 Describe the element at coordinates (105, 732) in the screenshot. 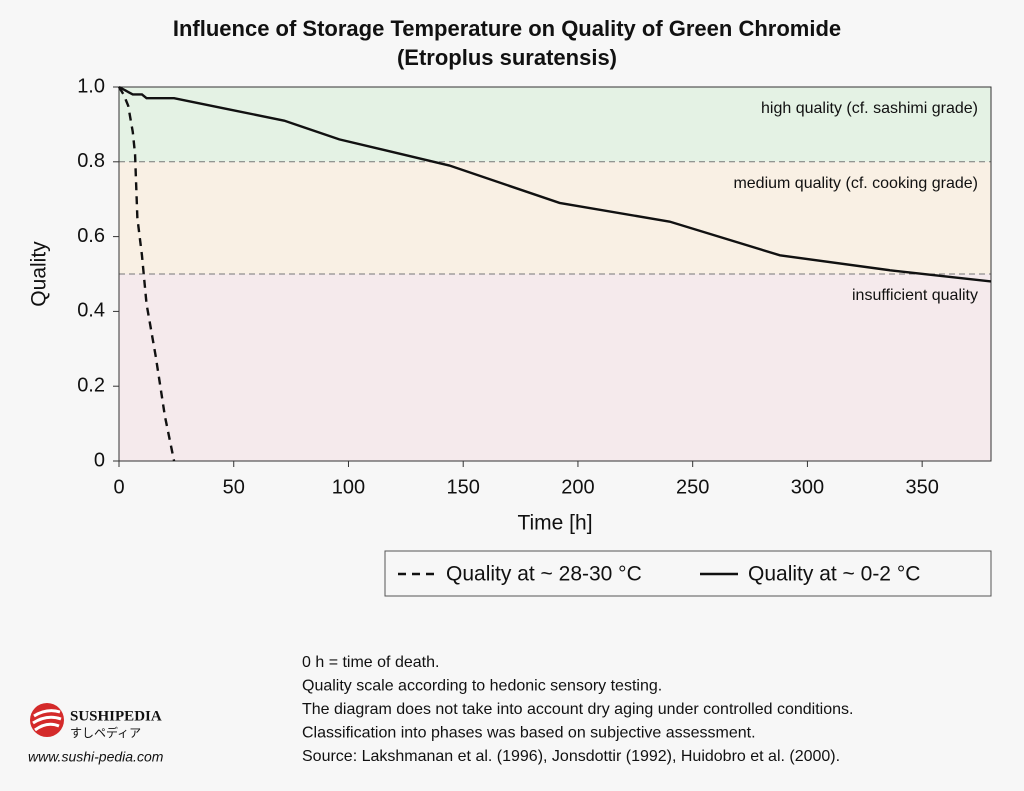

I see `brand-subname: すしペディア` at that location.